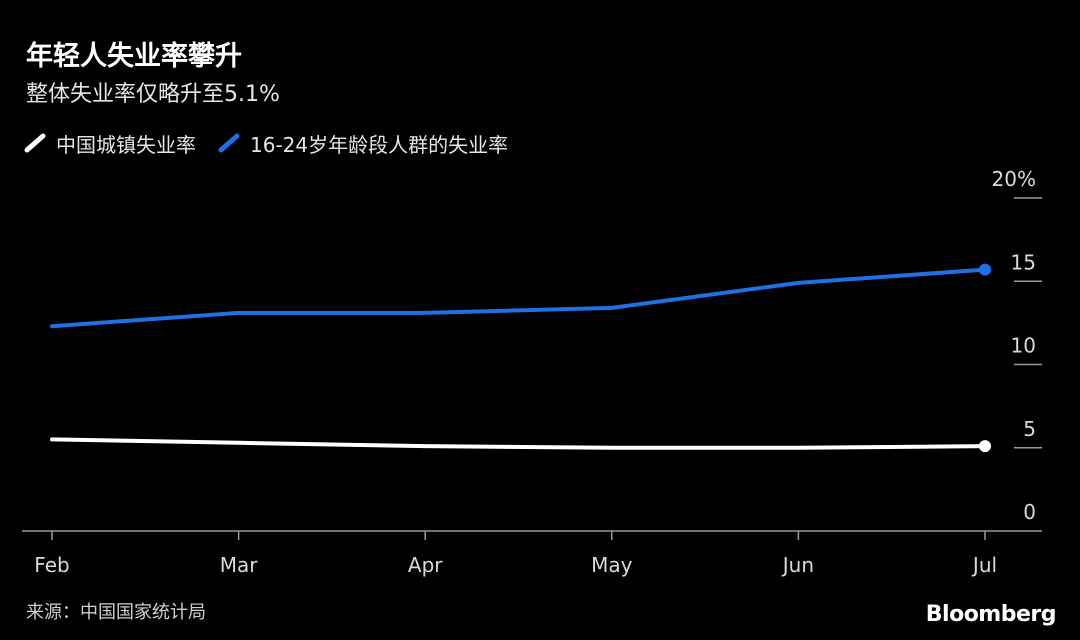 The width and height of the screenshot is (1080, 640). Describe the element at coordinates (35, 143) in the screenshot. I see `legend-swatch-urban` at that location.